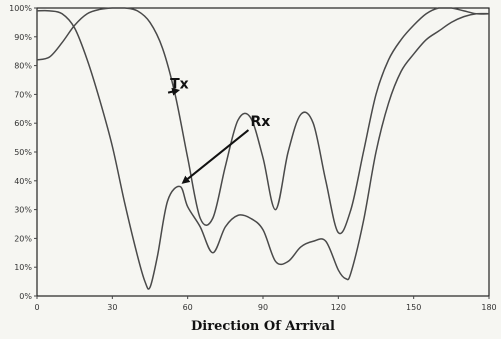  I want to click on y-axis-ticks: 0% 10% 20% 30% 40% 50% 60% 70% 80% 90% 100%, so click(23, 152).